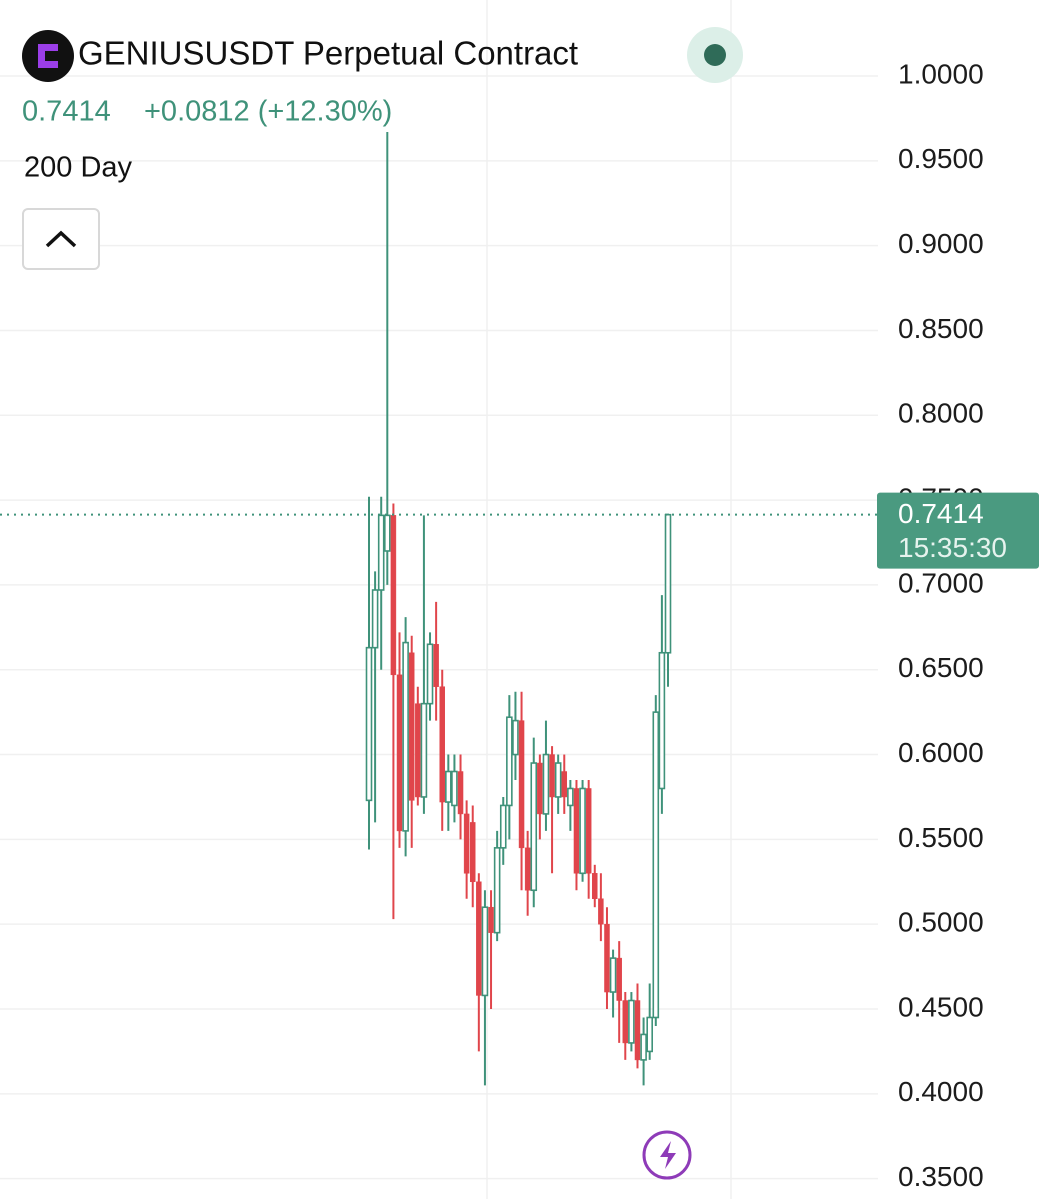 The height and width of the screenshot is (1199, 1052). I want to click on y-tick-label: 0.8000, so click(941, 413).